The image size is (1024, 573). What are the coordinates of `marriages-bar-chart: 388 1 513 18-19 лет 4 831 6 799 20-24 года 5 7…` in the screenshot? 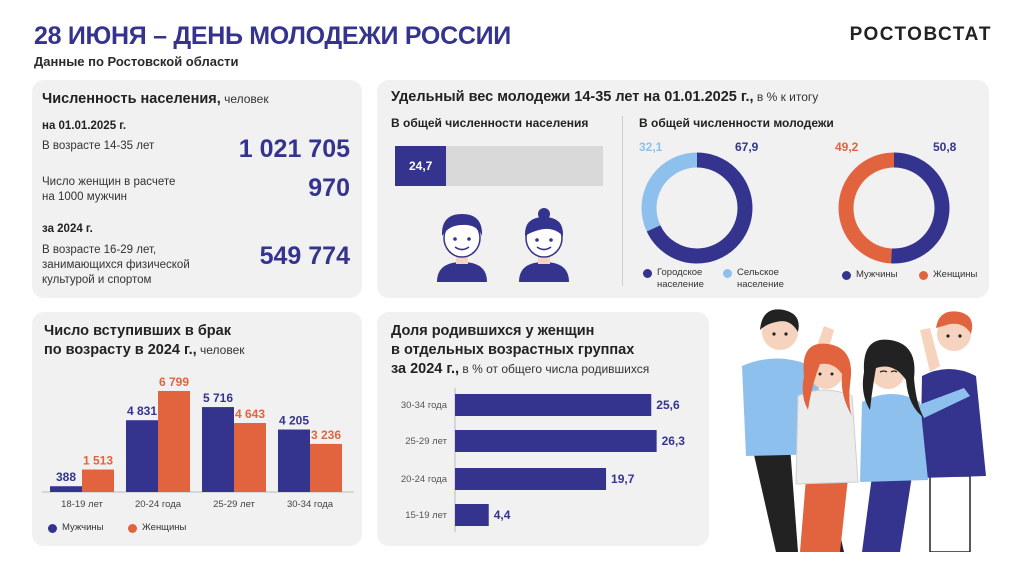 It's located at (198, 442).